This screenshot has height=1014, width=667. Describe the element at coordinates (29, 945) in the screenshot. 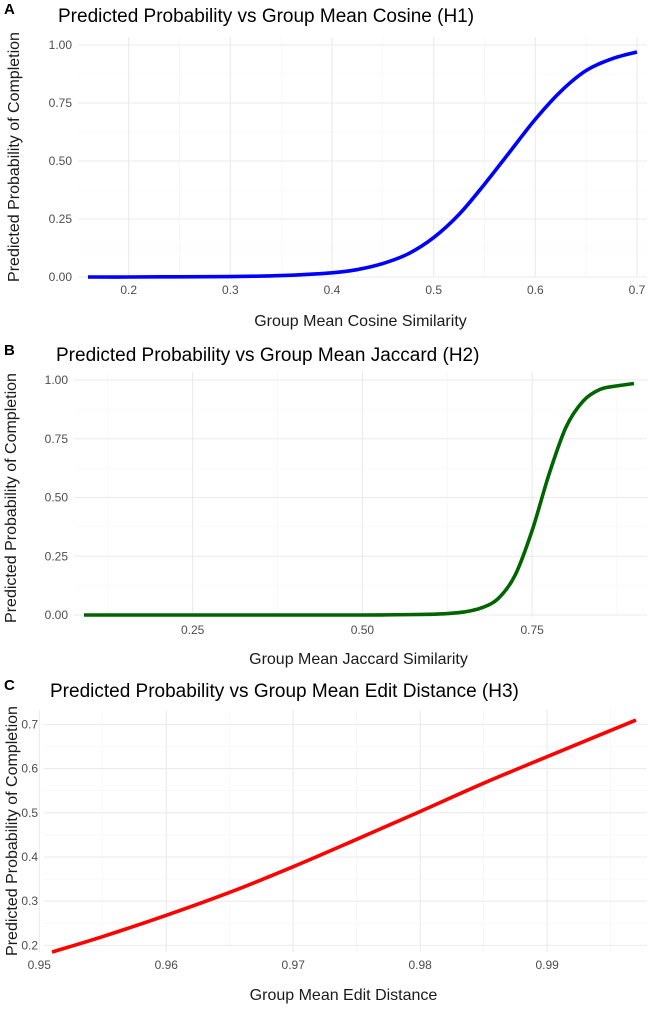

I see `y-tick-label: 0.2` at that location.